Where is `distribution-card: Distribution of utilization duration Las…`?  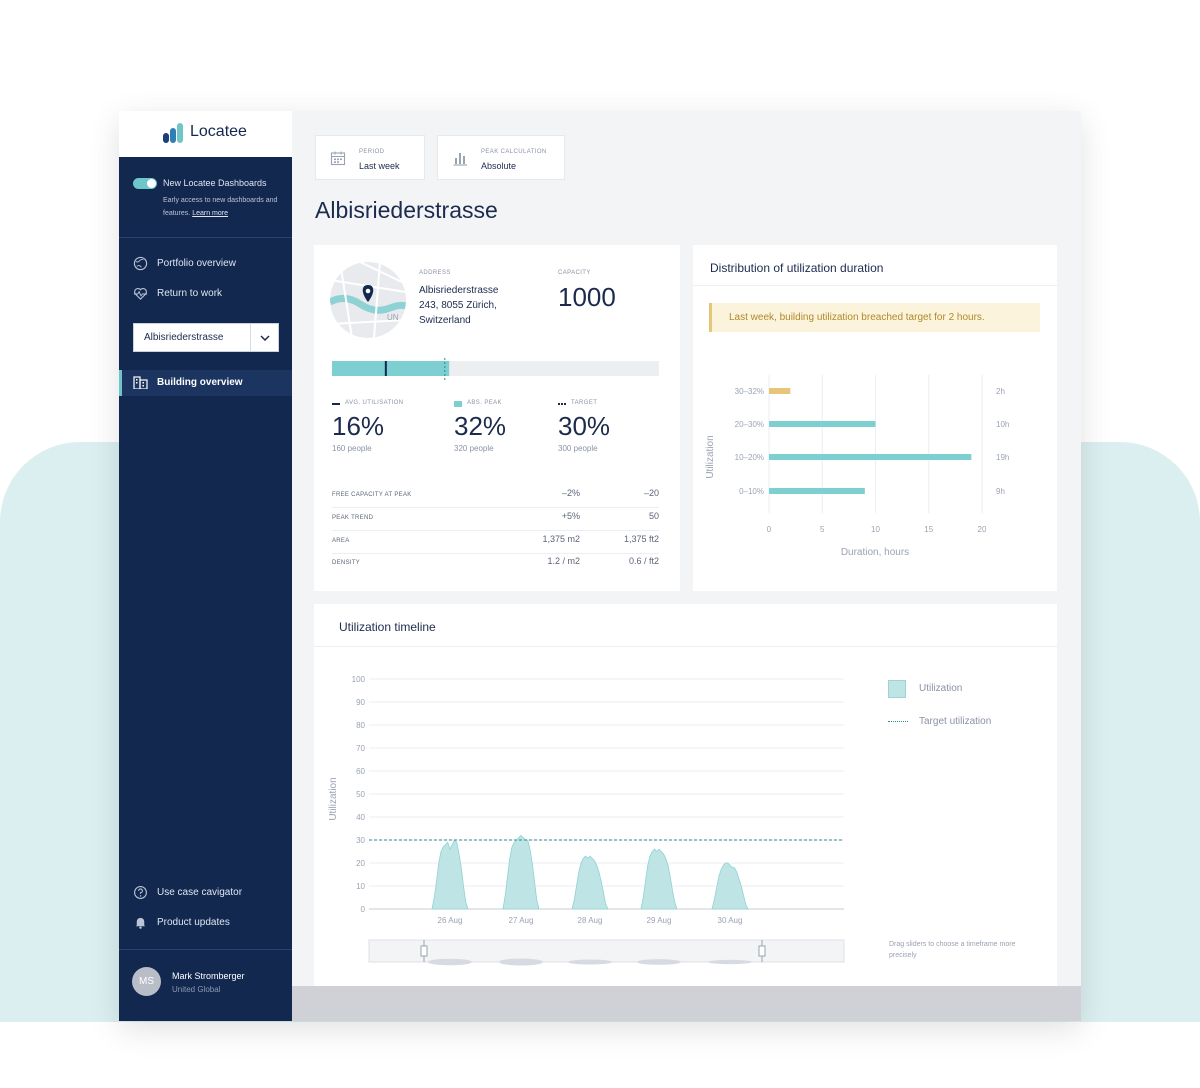
distribution-card: Distribution of utilization duration Las… is located at coordinates (875, 418).